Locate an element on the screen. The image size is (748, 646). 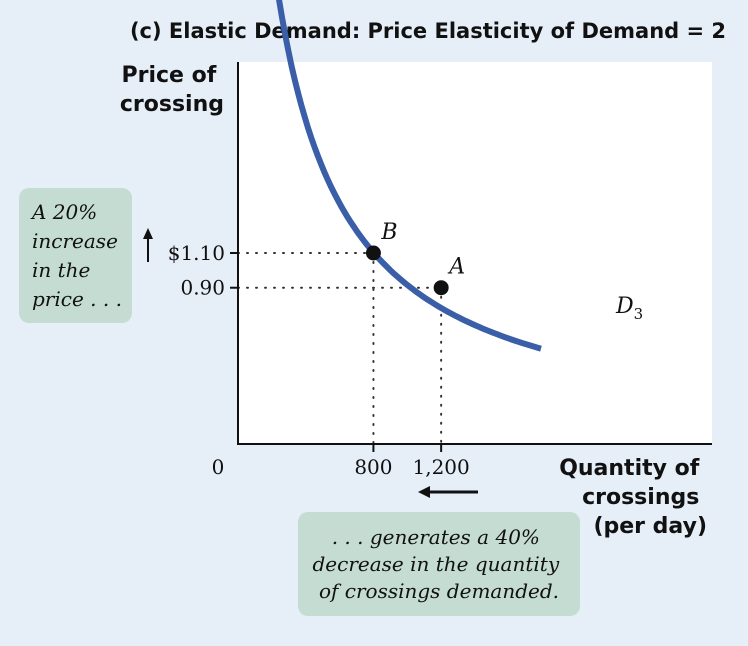
price-note-line-4: price . . . is located at coordinates (77, 299).